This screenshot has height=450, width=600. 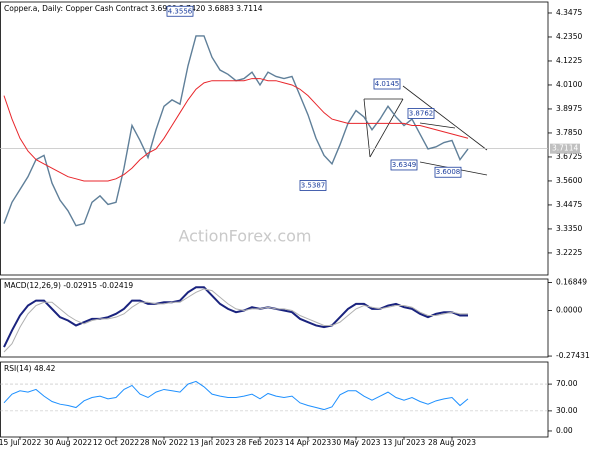 What do you see at coordinates (569, 108) in the screenshot?
I see `y-tick-label: 3.8975` at bounding box center [569, 108].